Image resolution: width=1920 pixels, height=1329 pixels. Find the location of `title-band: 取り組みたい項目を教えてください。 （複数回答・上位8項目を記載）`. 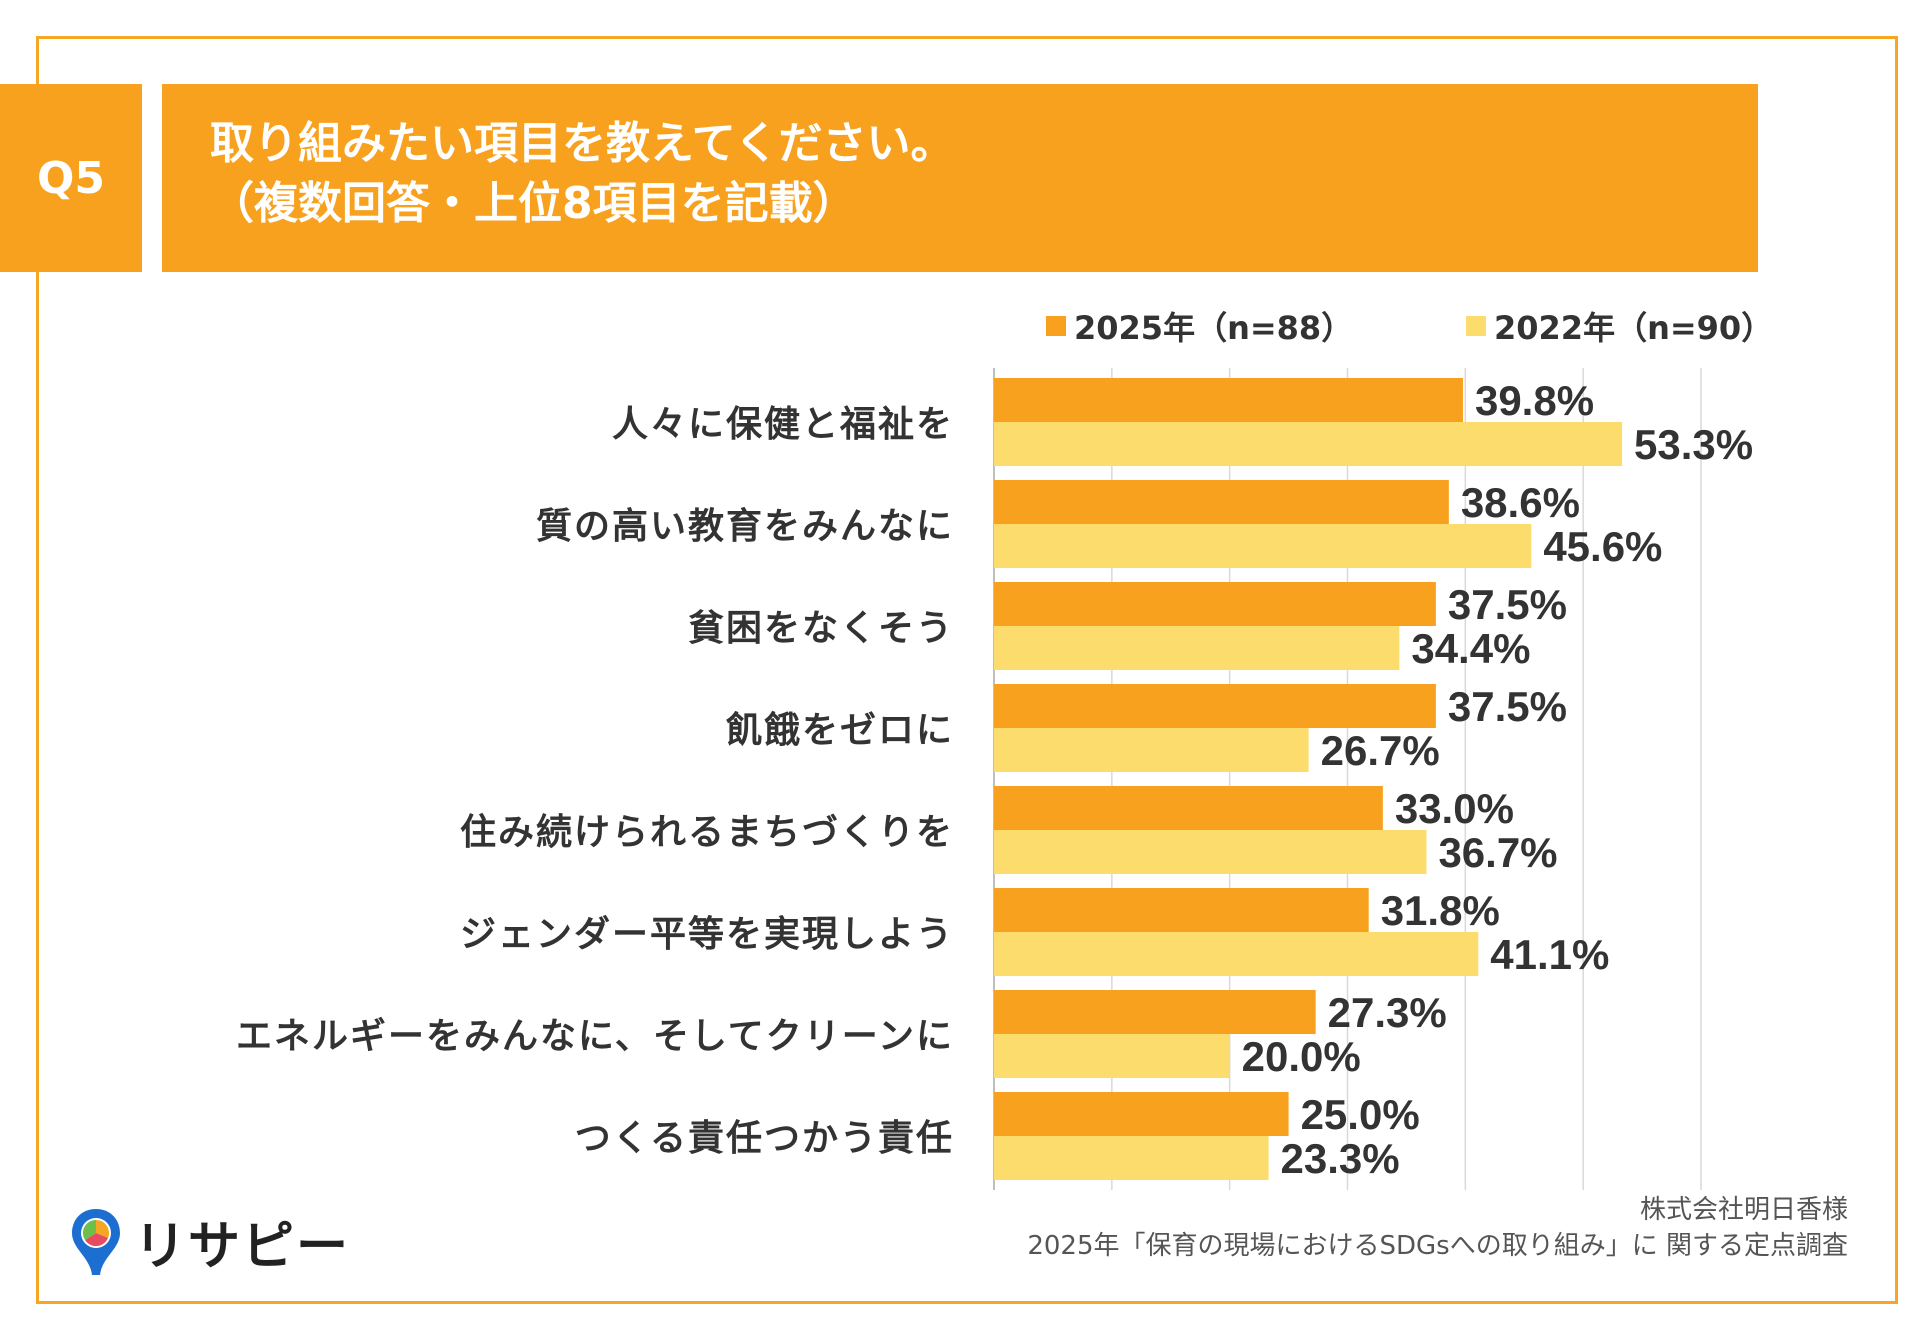

title-band: 取り組みたい項目を教えてください。 （複数回答・上位8項目を記載） is located at coordinates (960, 178).